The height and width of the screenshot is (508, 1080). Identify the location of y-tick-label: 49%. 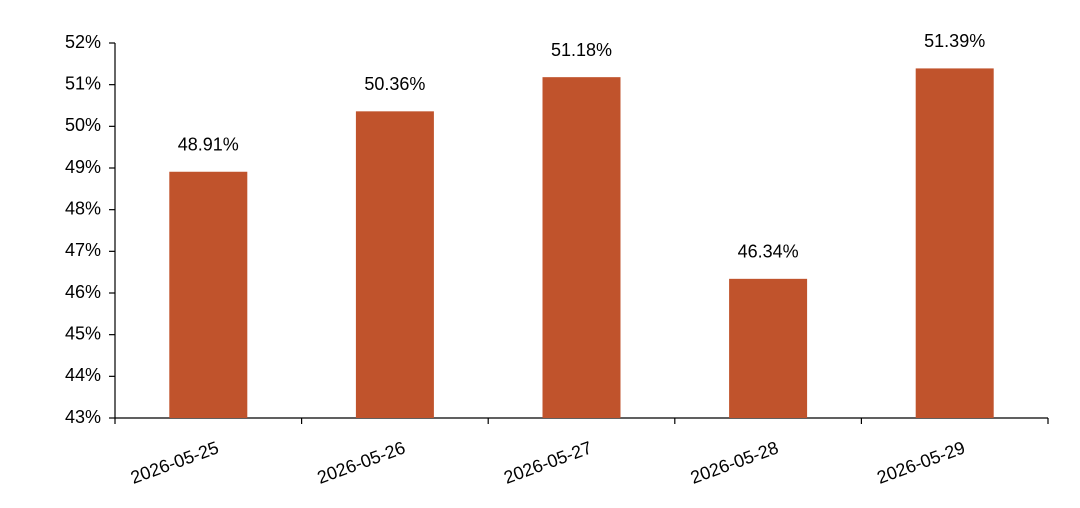
(83, 167).